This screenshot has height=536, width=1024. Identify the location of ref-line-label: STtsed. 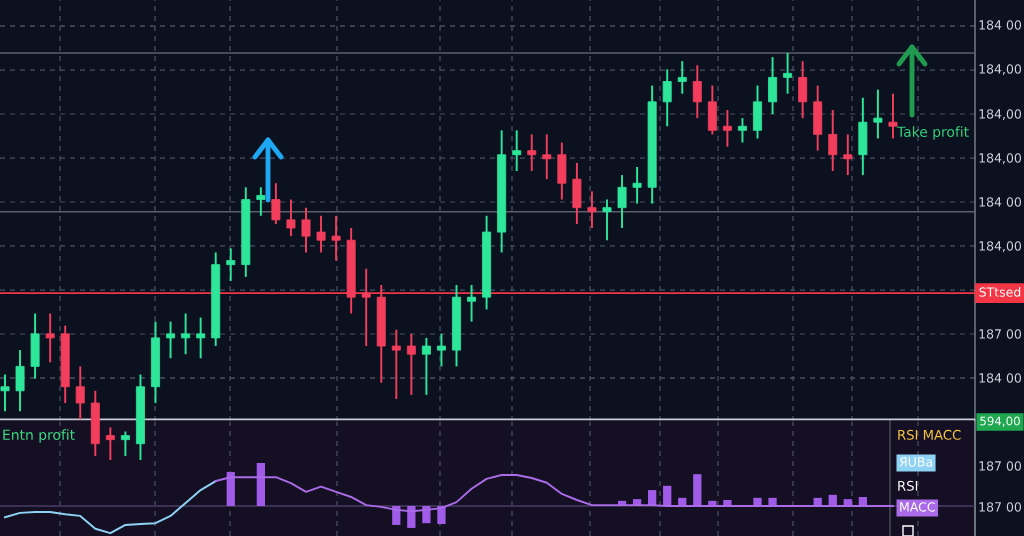
(1000, 292).